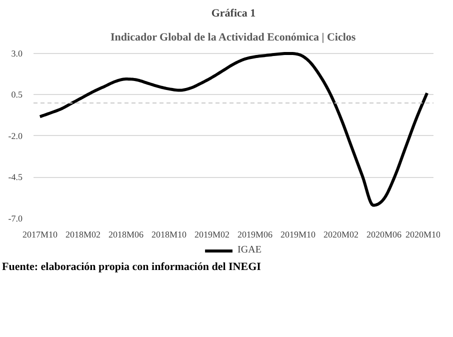  I want to click on y-tick-label: 0.5, so click(17, 95).